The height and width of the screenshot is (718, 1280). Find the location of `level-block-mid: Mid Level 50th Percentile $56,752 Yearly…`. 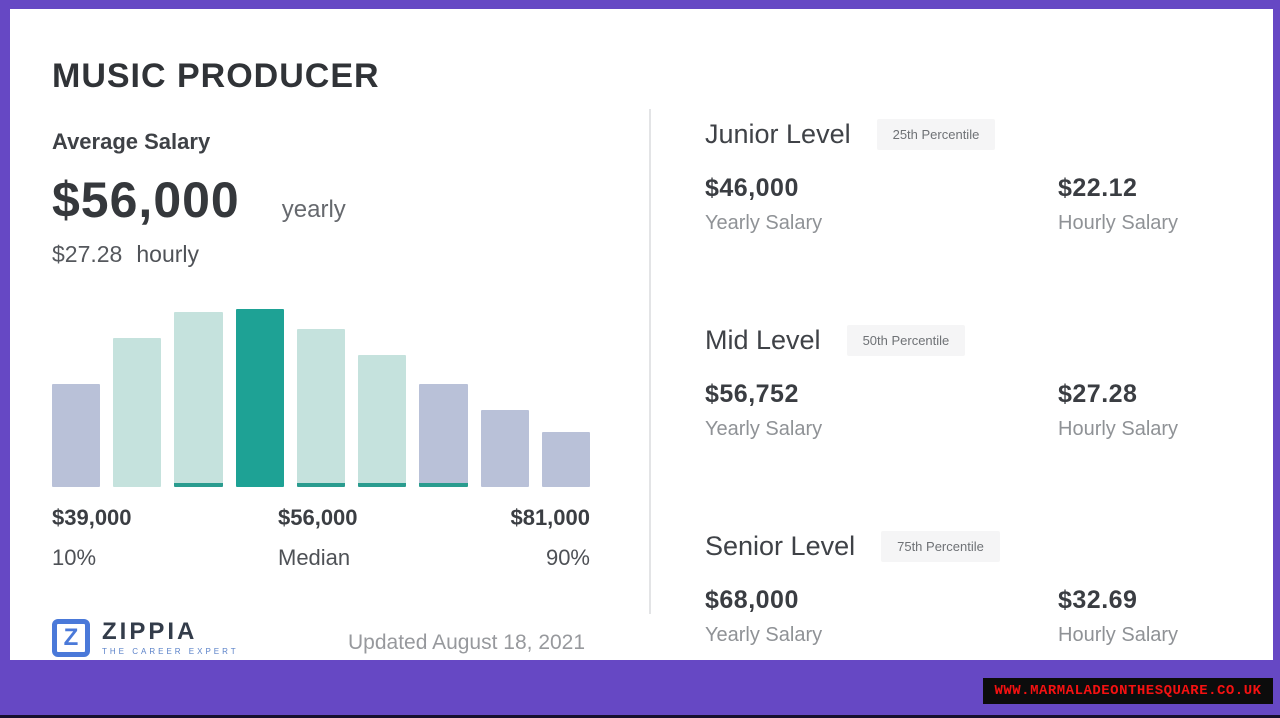

level-block-mid: Mid Level 50th Percentile $56,752 Yearly… is located at coordinates (965, 383).